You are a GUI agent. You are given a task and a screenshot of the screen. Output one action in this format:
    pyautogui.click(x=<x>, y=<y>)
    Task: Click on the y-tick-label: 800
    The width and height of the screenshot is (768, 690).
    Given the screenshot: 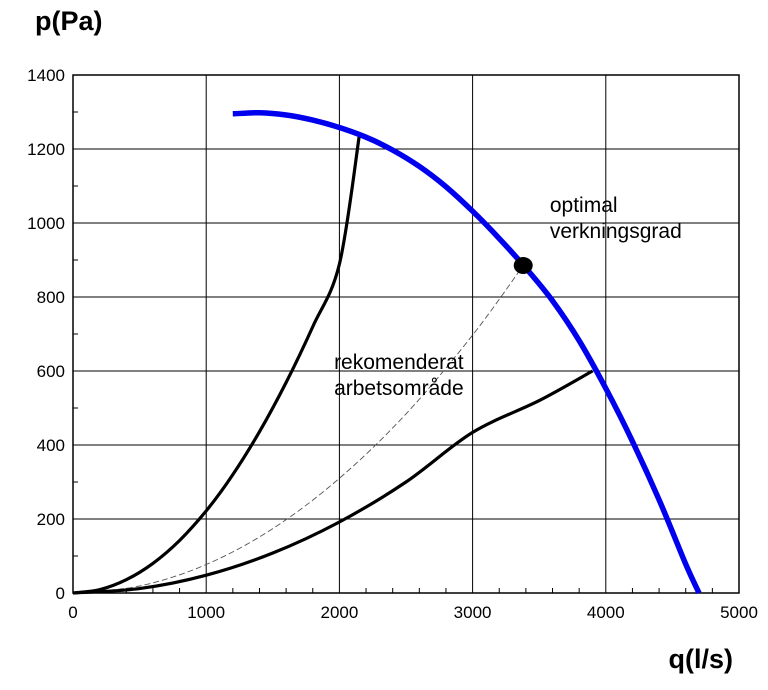 What is the action you would take?
    pyautogui.click(x=51, y=297)
    